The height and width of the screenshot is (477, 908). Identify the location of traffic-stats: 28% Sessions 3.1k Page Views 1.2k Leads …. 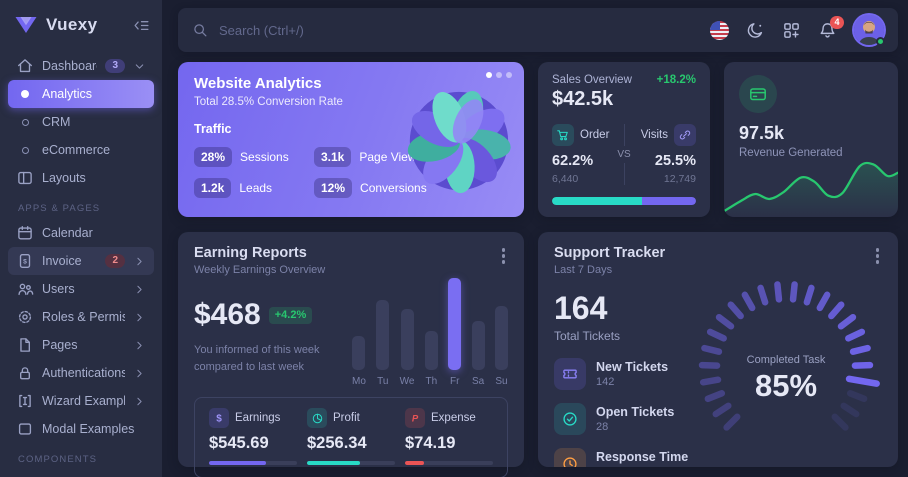
(310, 172).